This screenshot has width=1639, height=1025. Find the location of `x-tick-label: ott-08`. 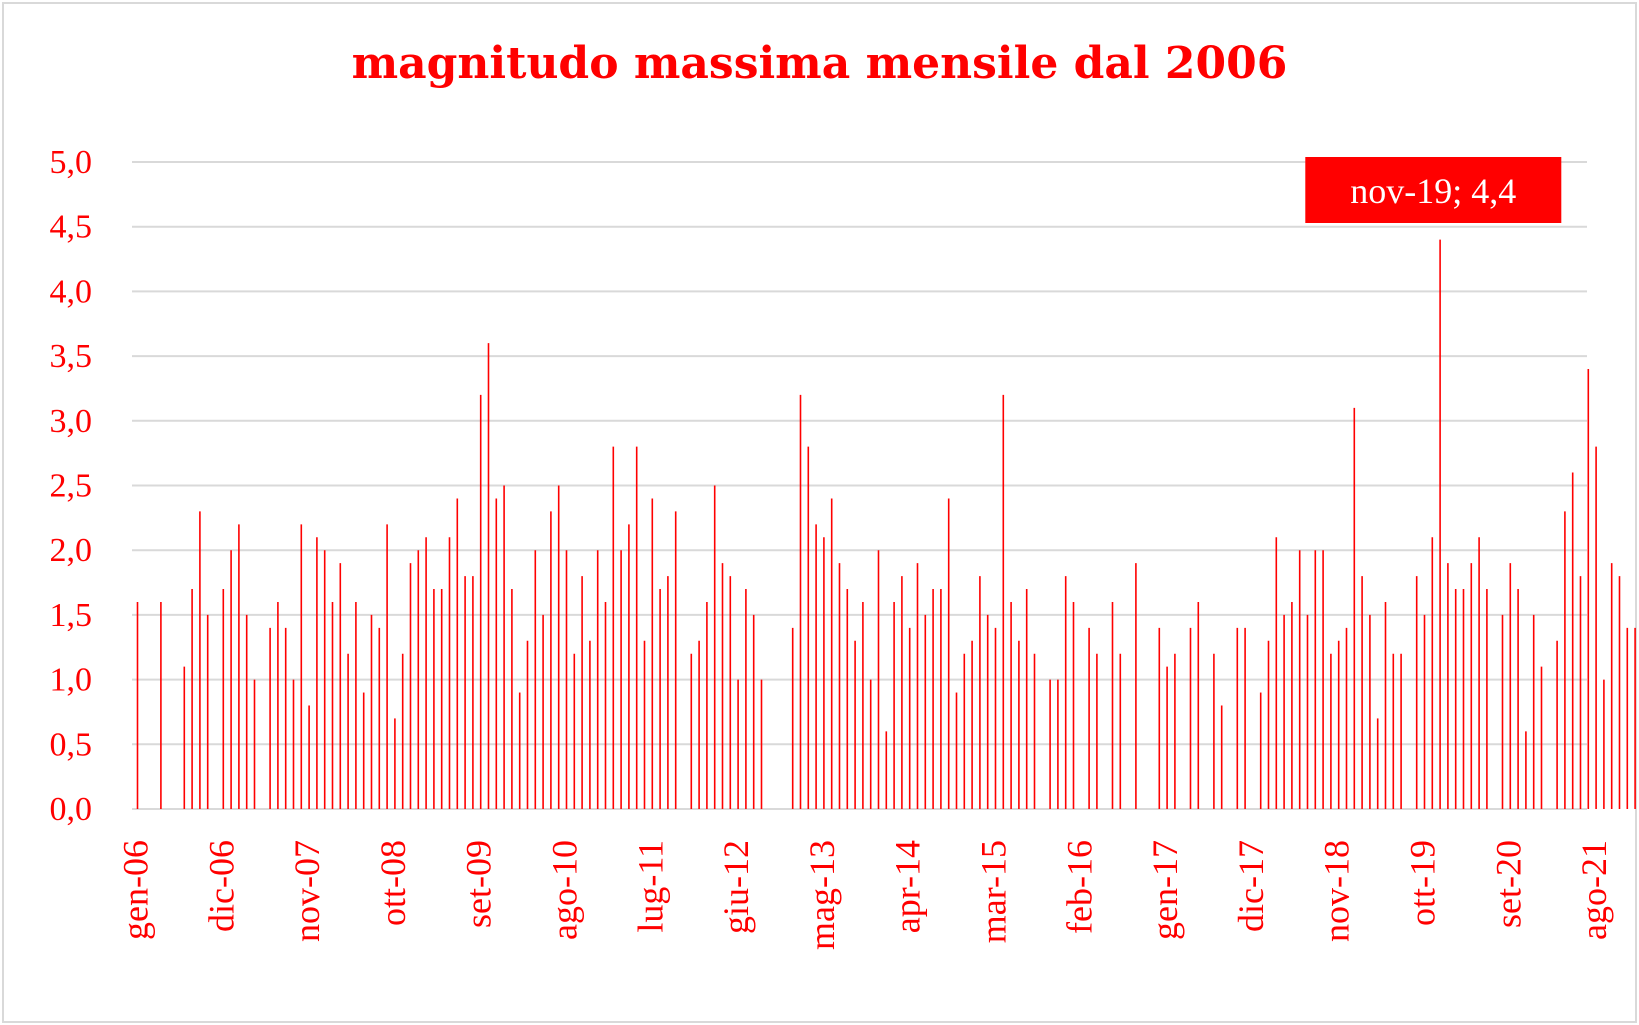

x-tick-label: ott-08 is located at coordinates (393, 883).